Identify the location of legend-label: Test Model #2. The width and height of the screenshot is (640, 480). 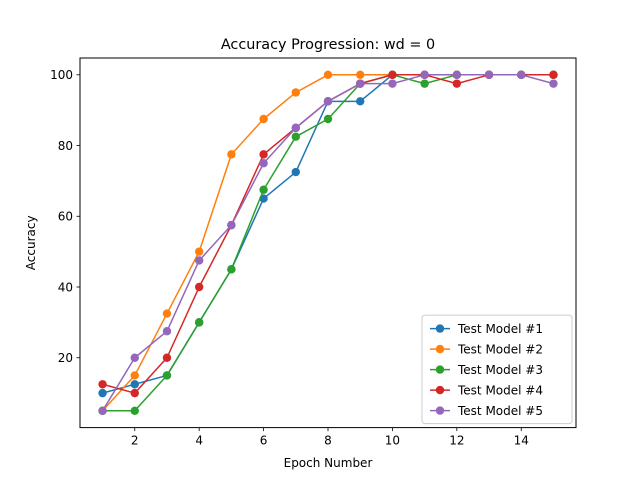
(500, 349).